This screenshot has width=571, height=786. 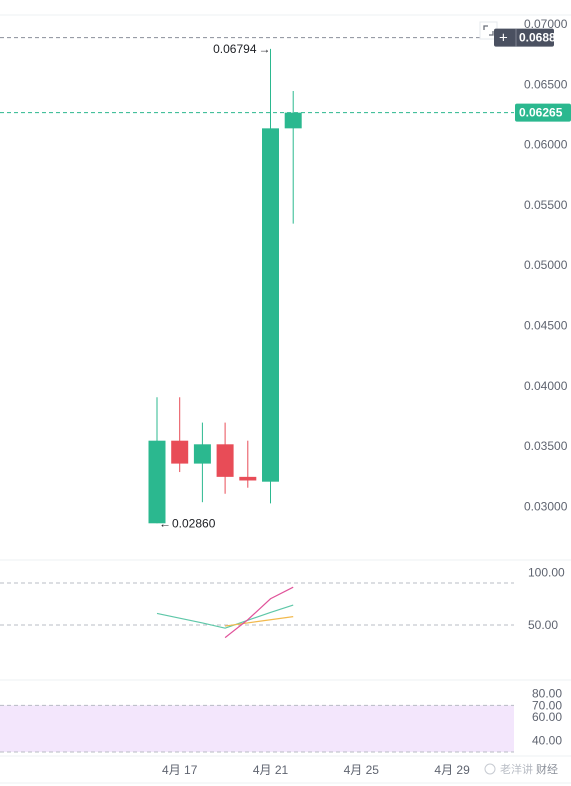 What do you see at coordinates (546, 205) in the screenshot?
I see `price-tick-label: 0.05500` at bounding box center [546, 205].